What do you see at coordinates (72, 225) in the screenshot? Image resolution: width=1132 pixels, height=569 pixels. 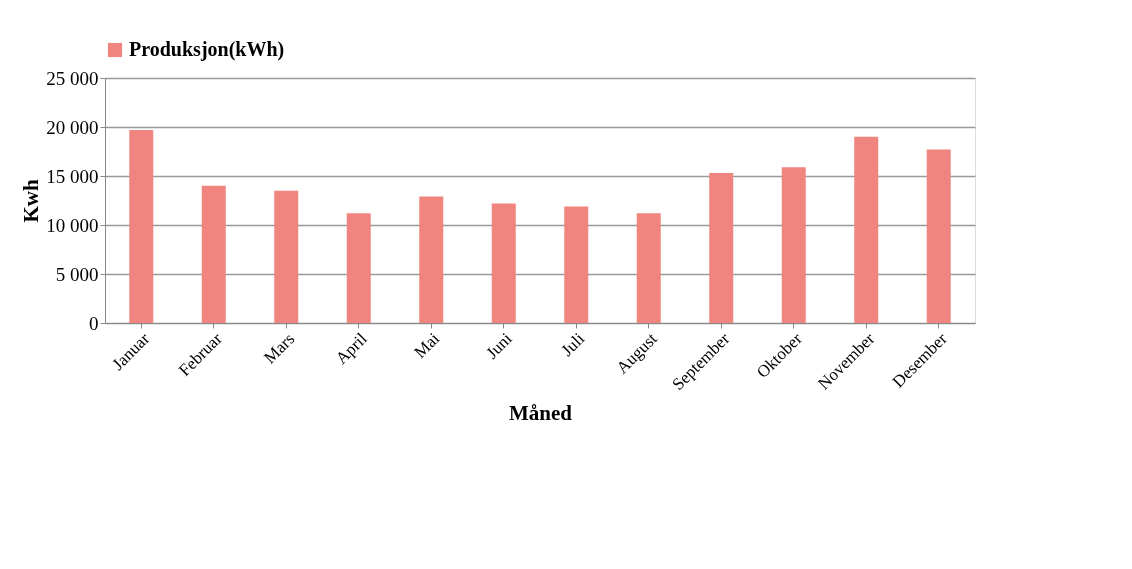 I see `y-tick-label: 10 000` at bounding box center [72, 225].